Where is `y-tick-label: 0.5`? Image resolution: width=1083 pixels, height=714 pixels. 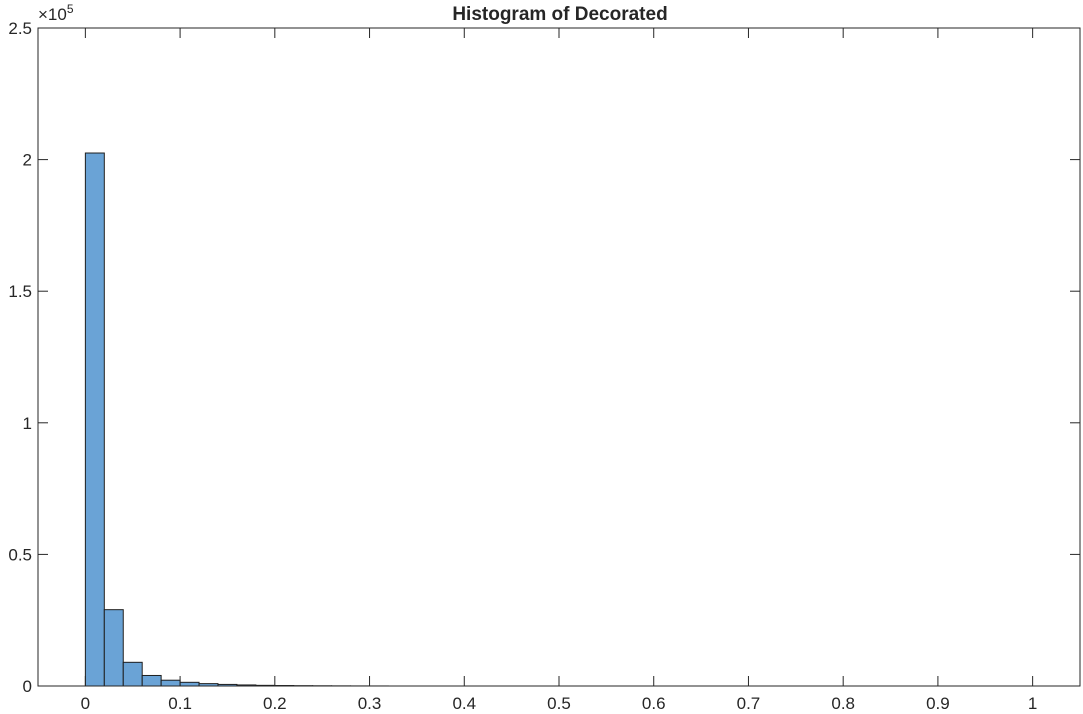
y-tick-label: 0.5 is located at coordinates (20, 554).